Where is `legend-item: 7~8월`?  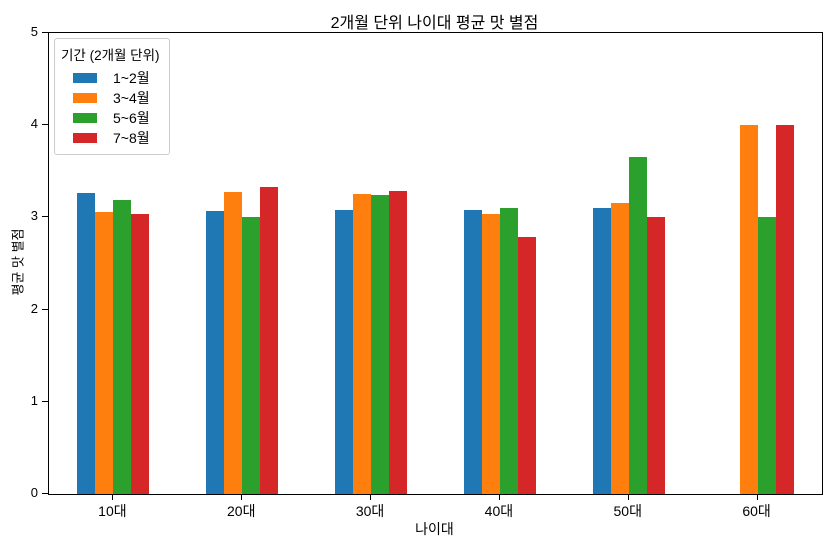 legend-item: 7~8월 is located at coordinates (116, 138).